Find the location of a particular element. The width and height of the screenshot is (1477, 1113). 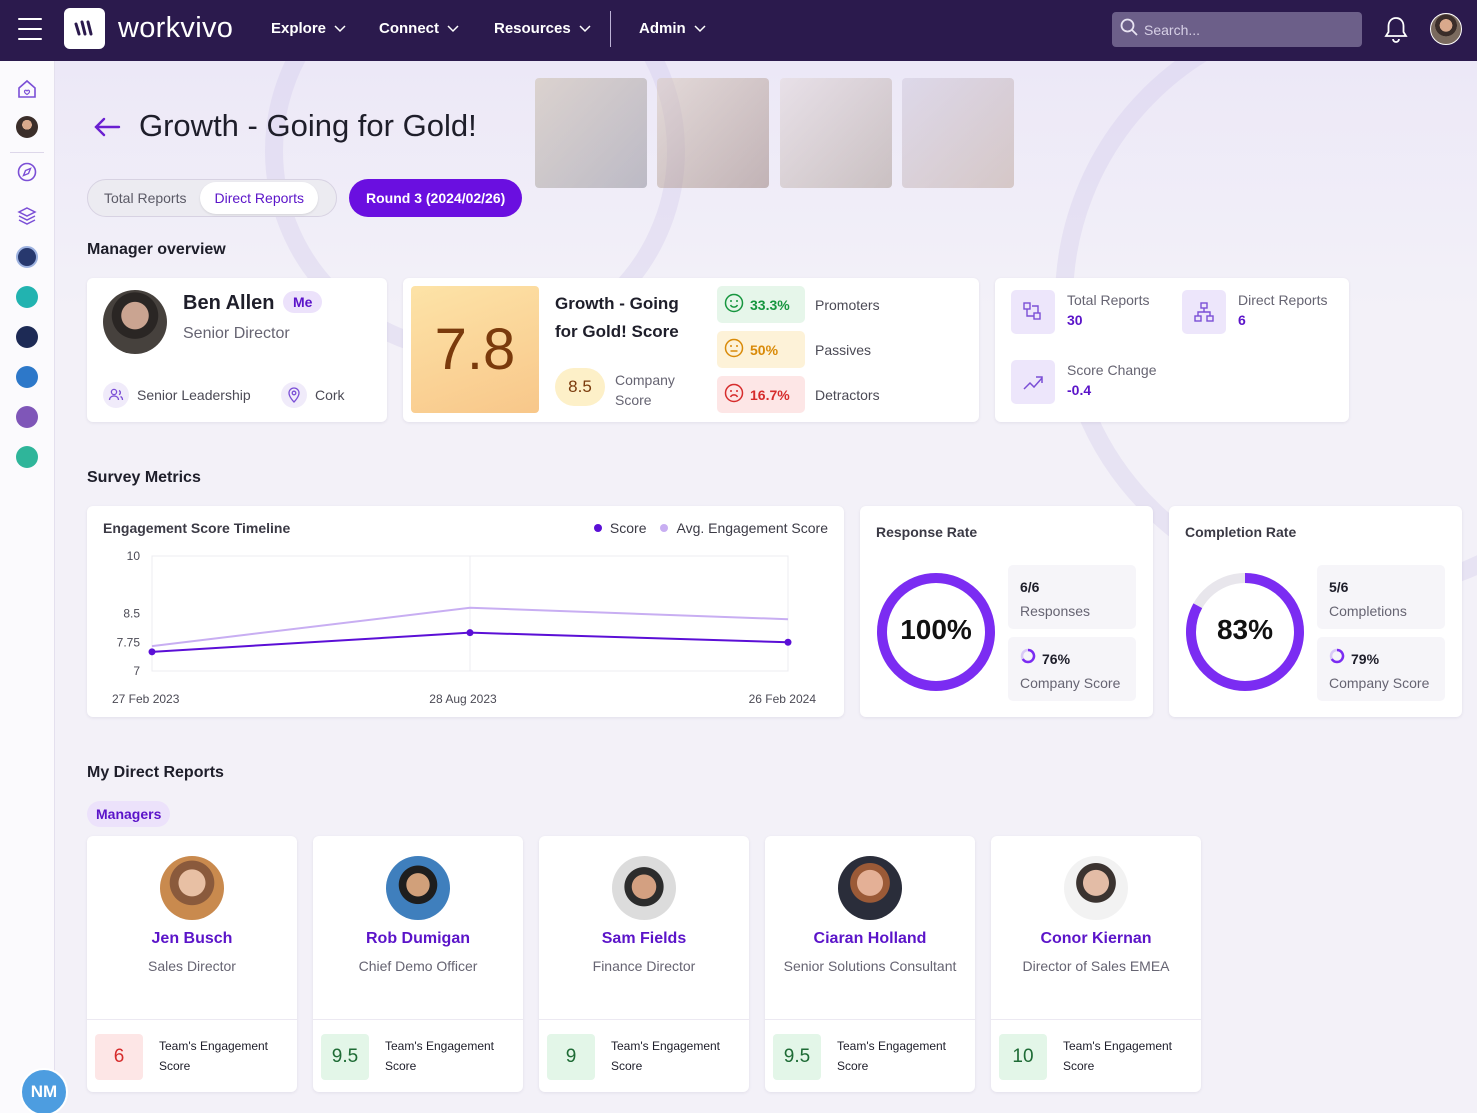

y-tick-label: 8.5 is located at coordinates (131, 614).